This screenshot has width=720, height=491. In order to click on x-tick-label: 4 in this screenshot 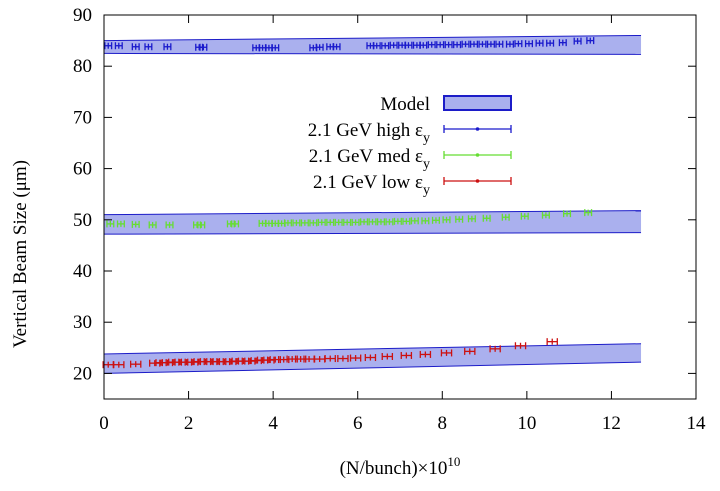, I will do `click(273, 423)`.